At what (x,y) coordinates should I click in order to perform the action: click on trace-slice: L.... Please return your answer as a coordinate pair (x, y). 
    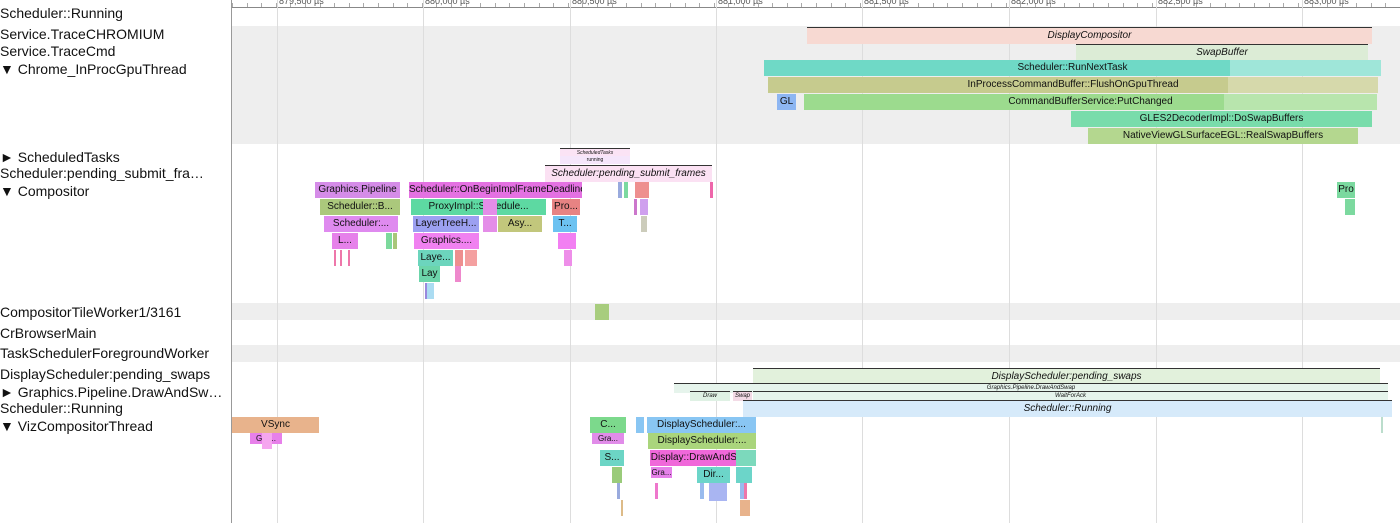
    Looking at the image, I should click on (345, 241).